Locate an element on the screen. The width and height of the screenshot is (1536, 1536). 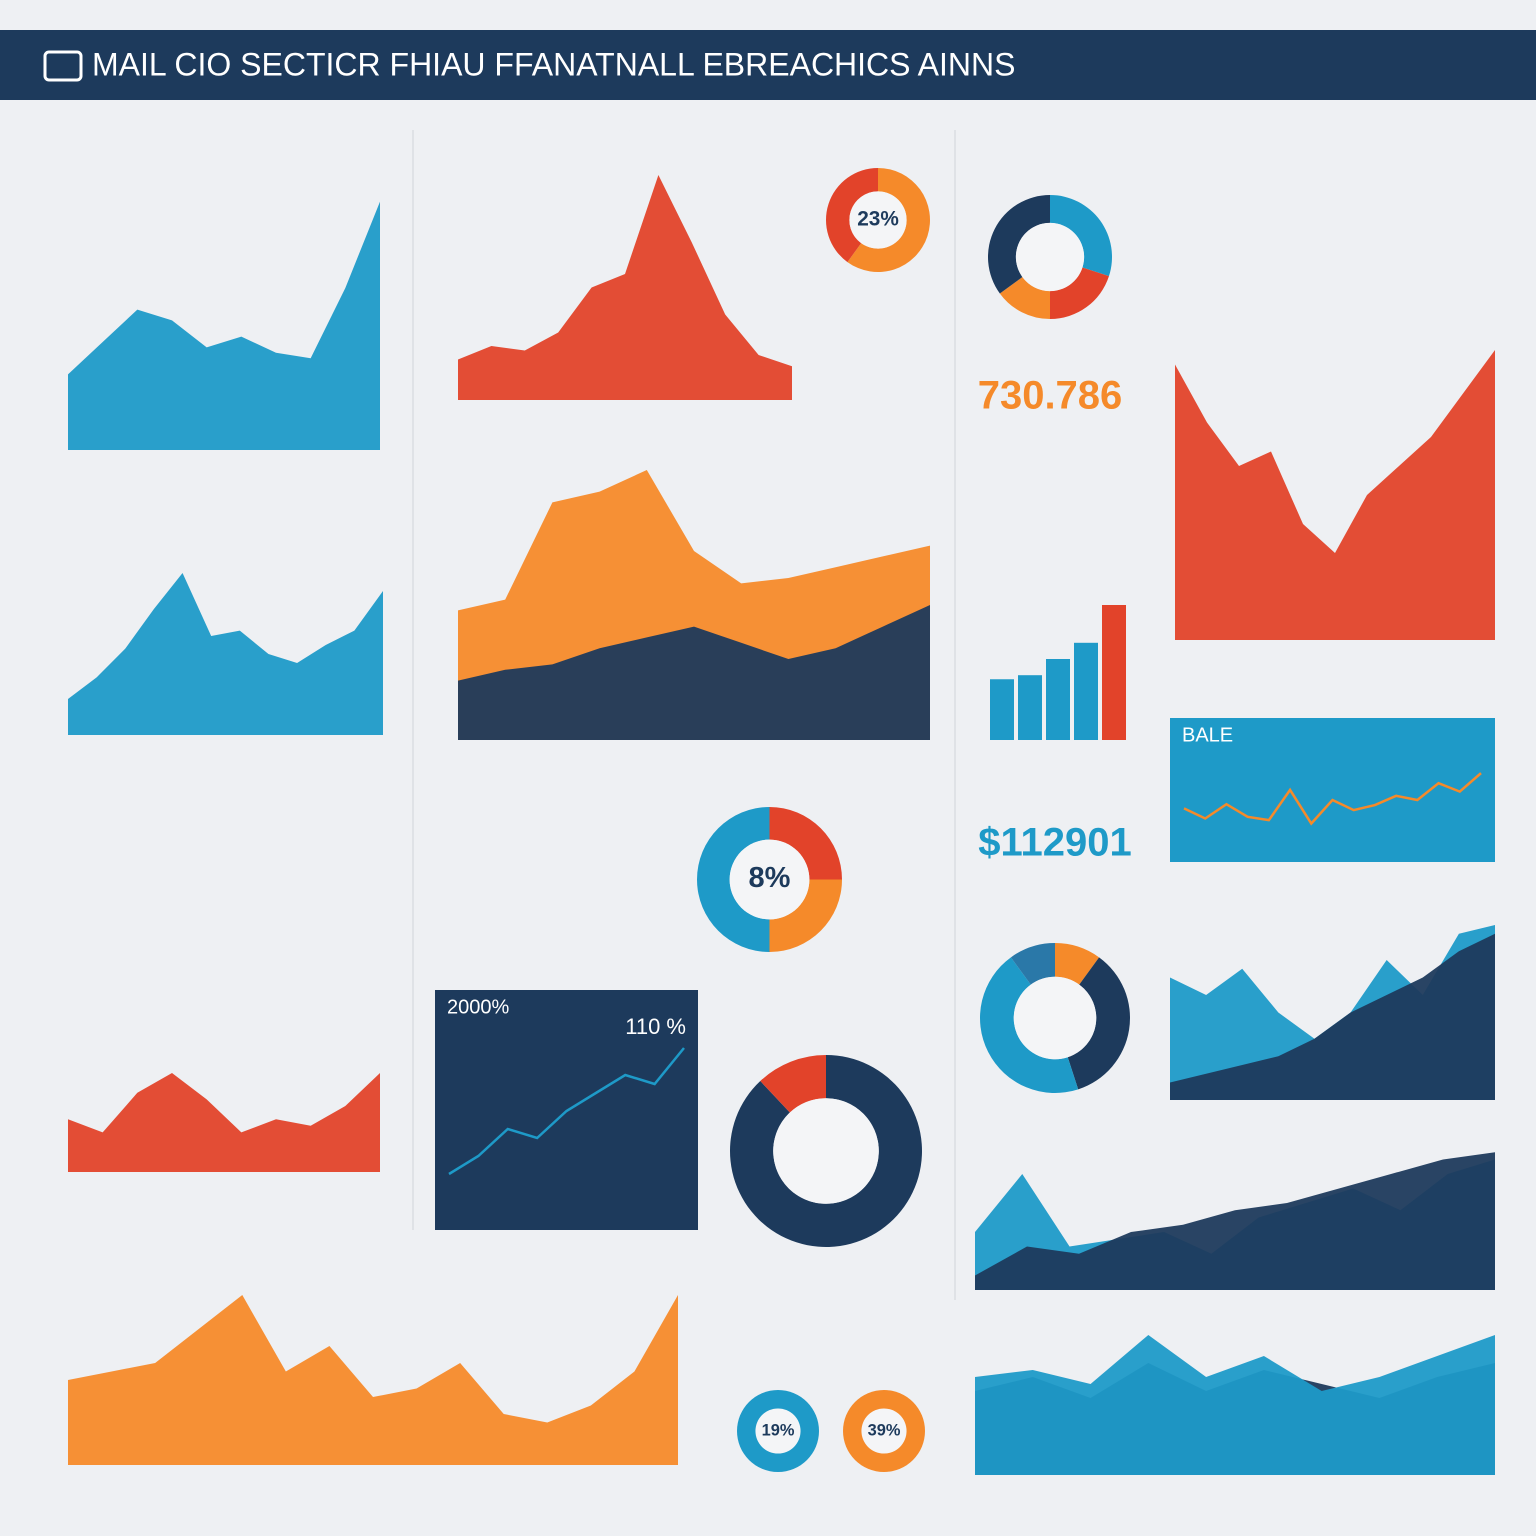
chart-label: 110 % is located at coordinates (655, 1026).